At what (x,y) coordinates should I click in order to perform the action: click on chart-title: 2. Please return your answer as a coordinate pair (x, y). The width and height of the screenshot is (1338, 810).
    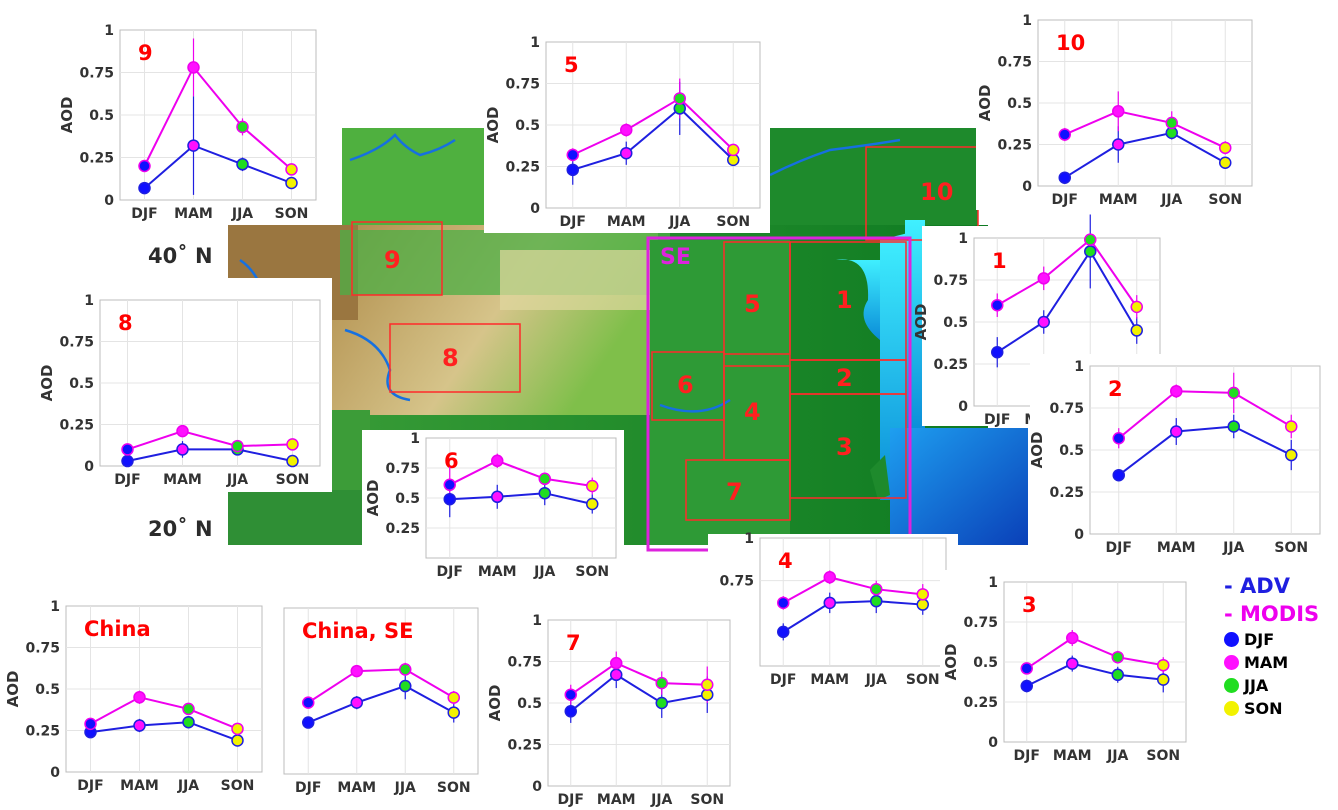
    Looking at the image, I should click on (1115, 389).